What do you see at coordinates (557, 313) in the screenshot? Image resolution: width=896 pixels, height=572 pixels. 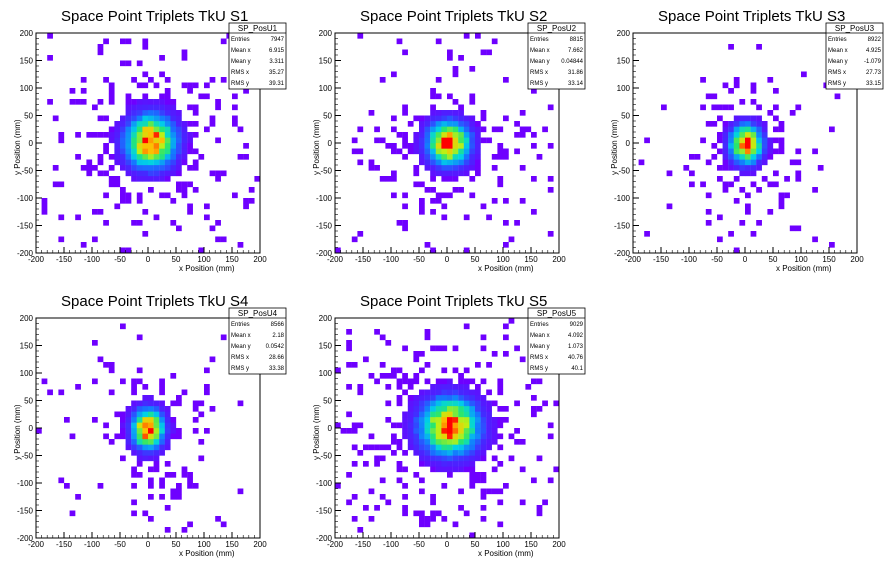 I see `stats-box-name: SP_PosU5` at bounding box center [557, 313].